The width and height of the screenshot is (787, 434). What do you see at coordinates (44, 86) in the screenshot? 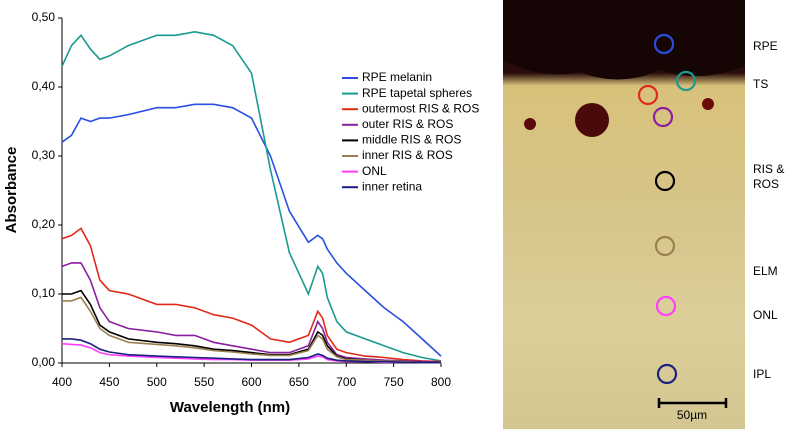
I see `y-tick-label: 0,40` at bounding box center [44, 86].